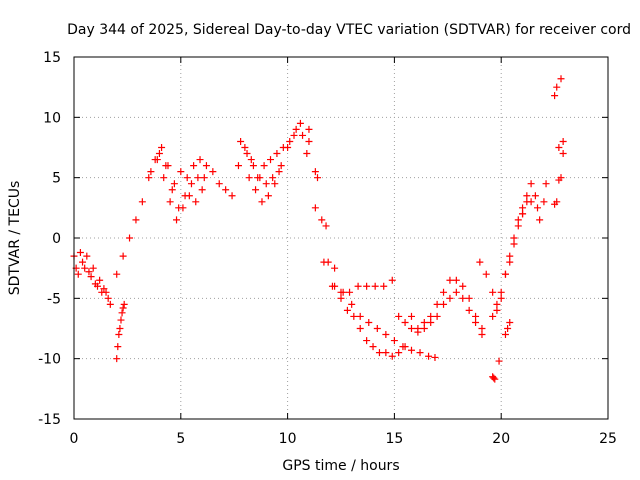 The height and width of the screenshot is (480, 640). Describe the element at coordinates (343, 439) in the screenshot. I see `x-tick-labels: 0 5 10 15 20 25` at that location.